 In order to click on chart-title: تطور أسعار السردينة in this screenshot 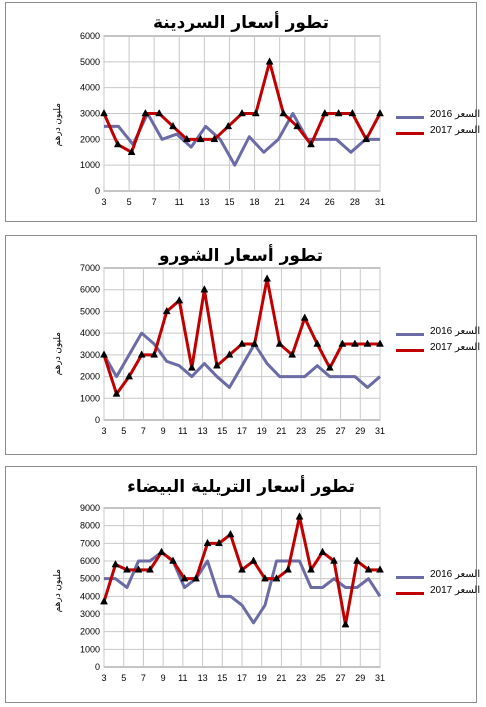, I will do `click(241, 23)`.